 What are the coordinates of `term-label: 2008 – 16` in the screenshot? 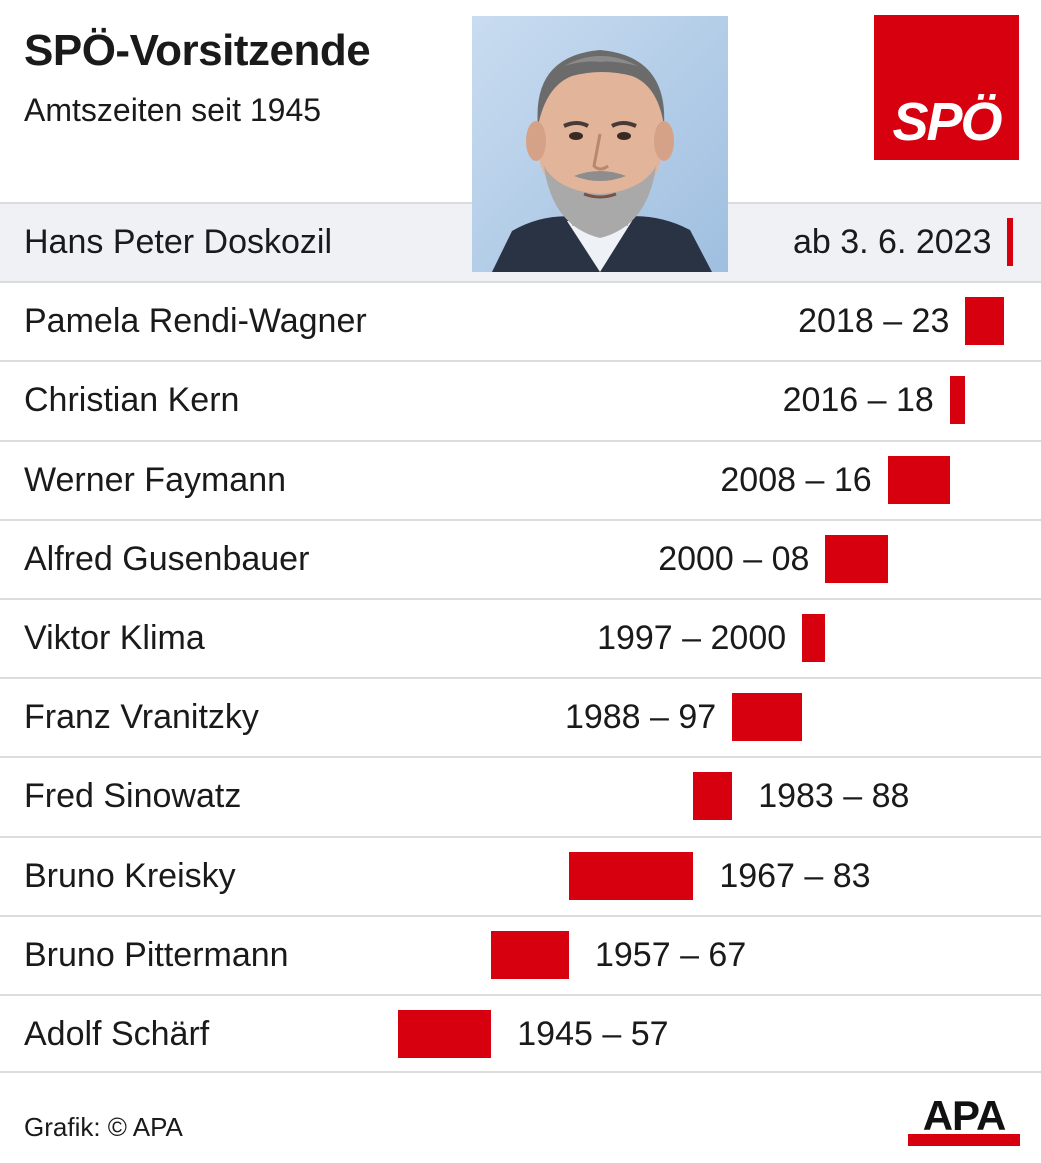 It's located at (796, 479).